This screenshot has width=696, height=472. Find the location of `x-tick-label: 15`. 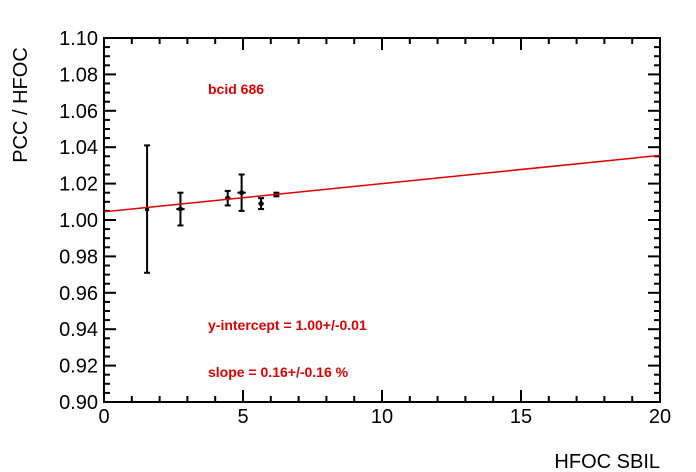

x-tick-label: 15 is located at coordinates (521, 417).